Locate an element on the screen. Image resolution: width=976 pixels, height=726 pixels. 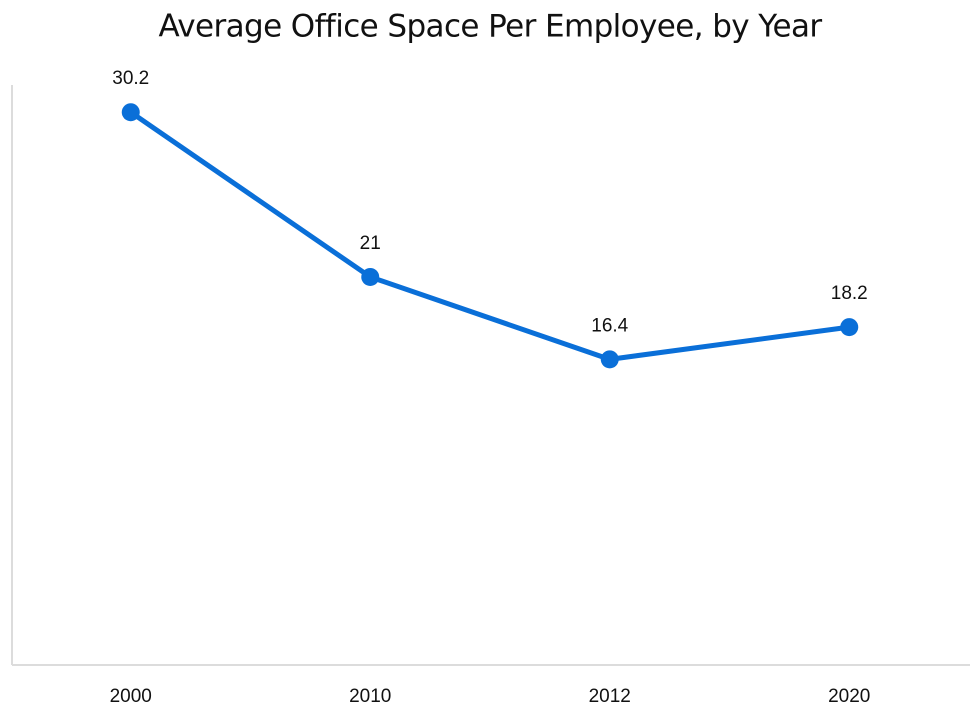
data-label: 16.4 is located at coordinates (609, 325).